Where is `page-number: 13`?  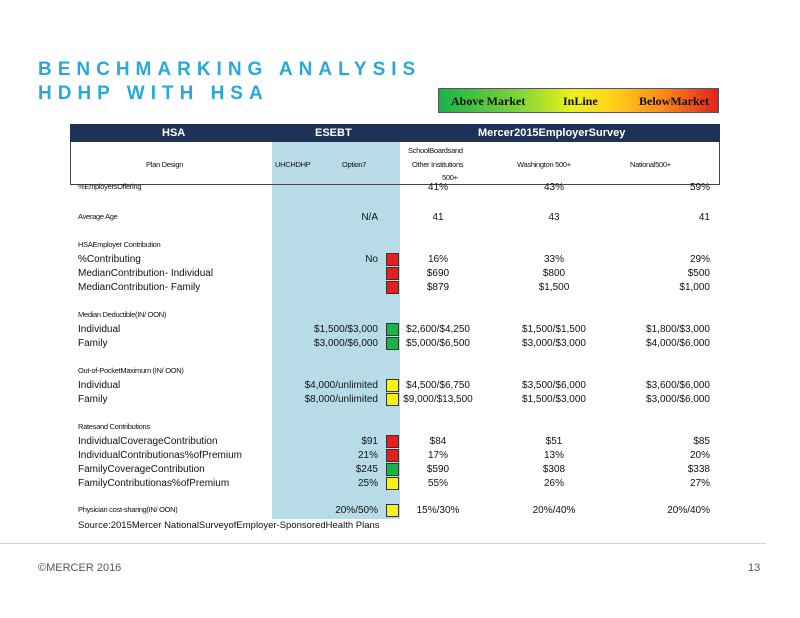
page-number: 13 is located at coordinates (754, 568).